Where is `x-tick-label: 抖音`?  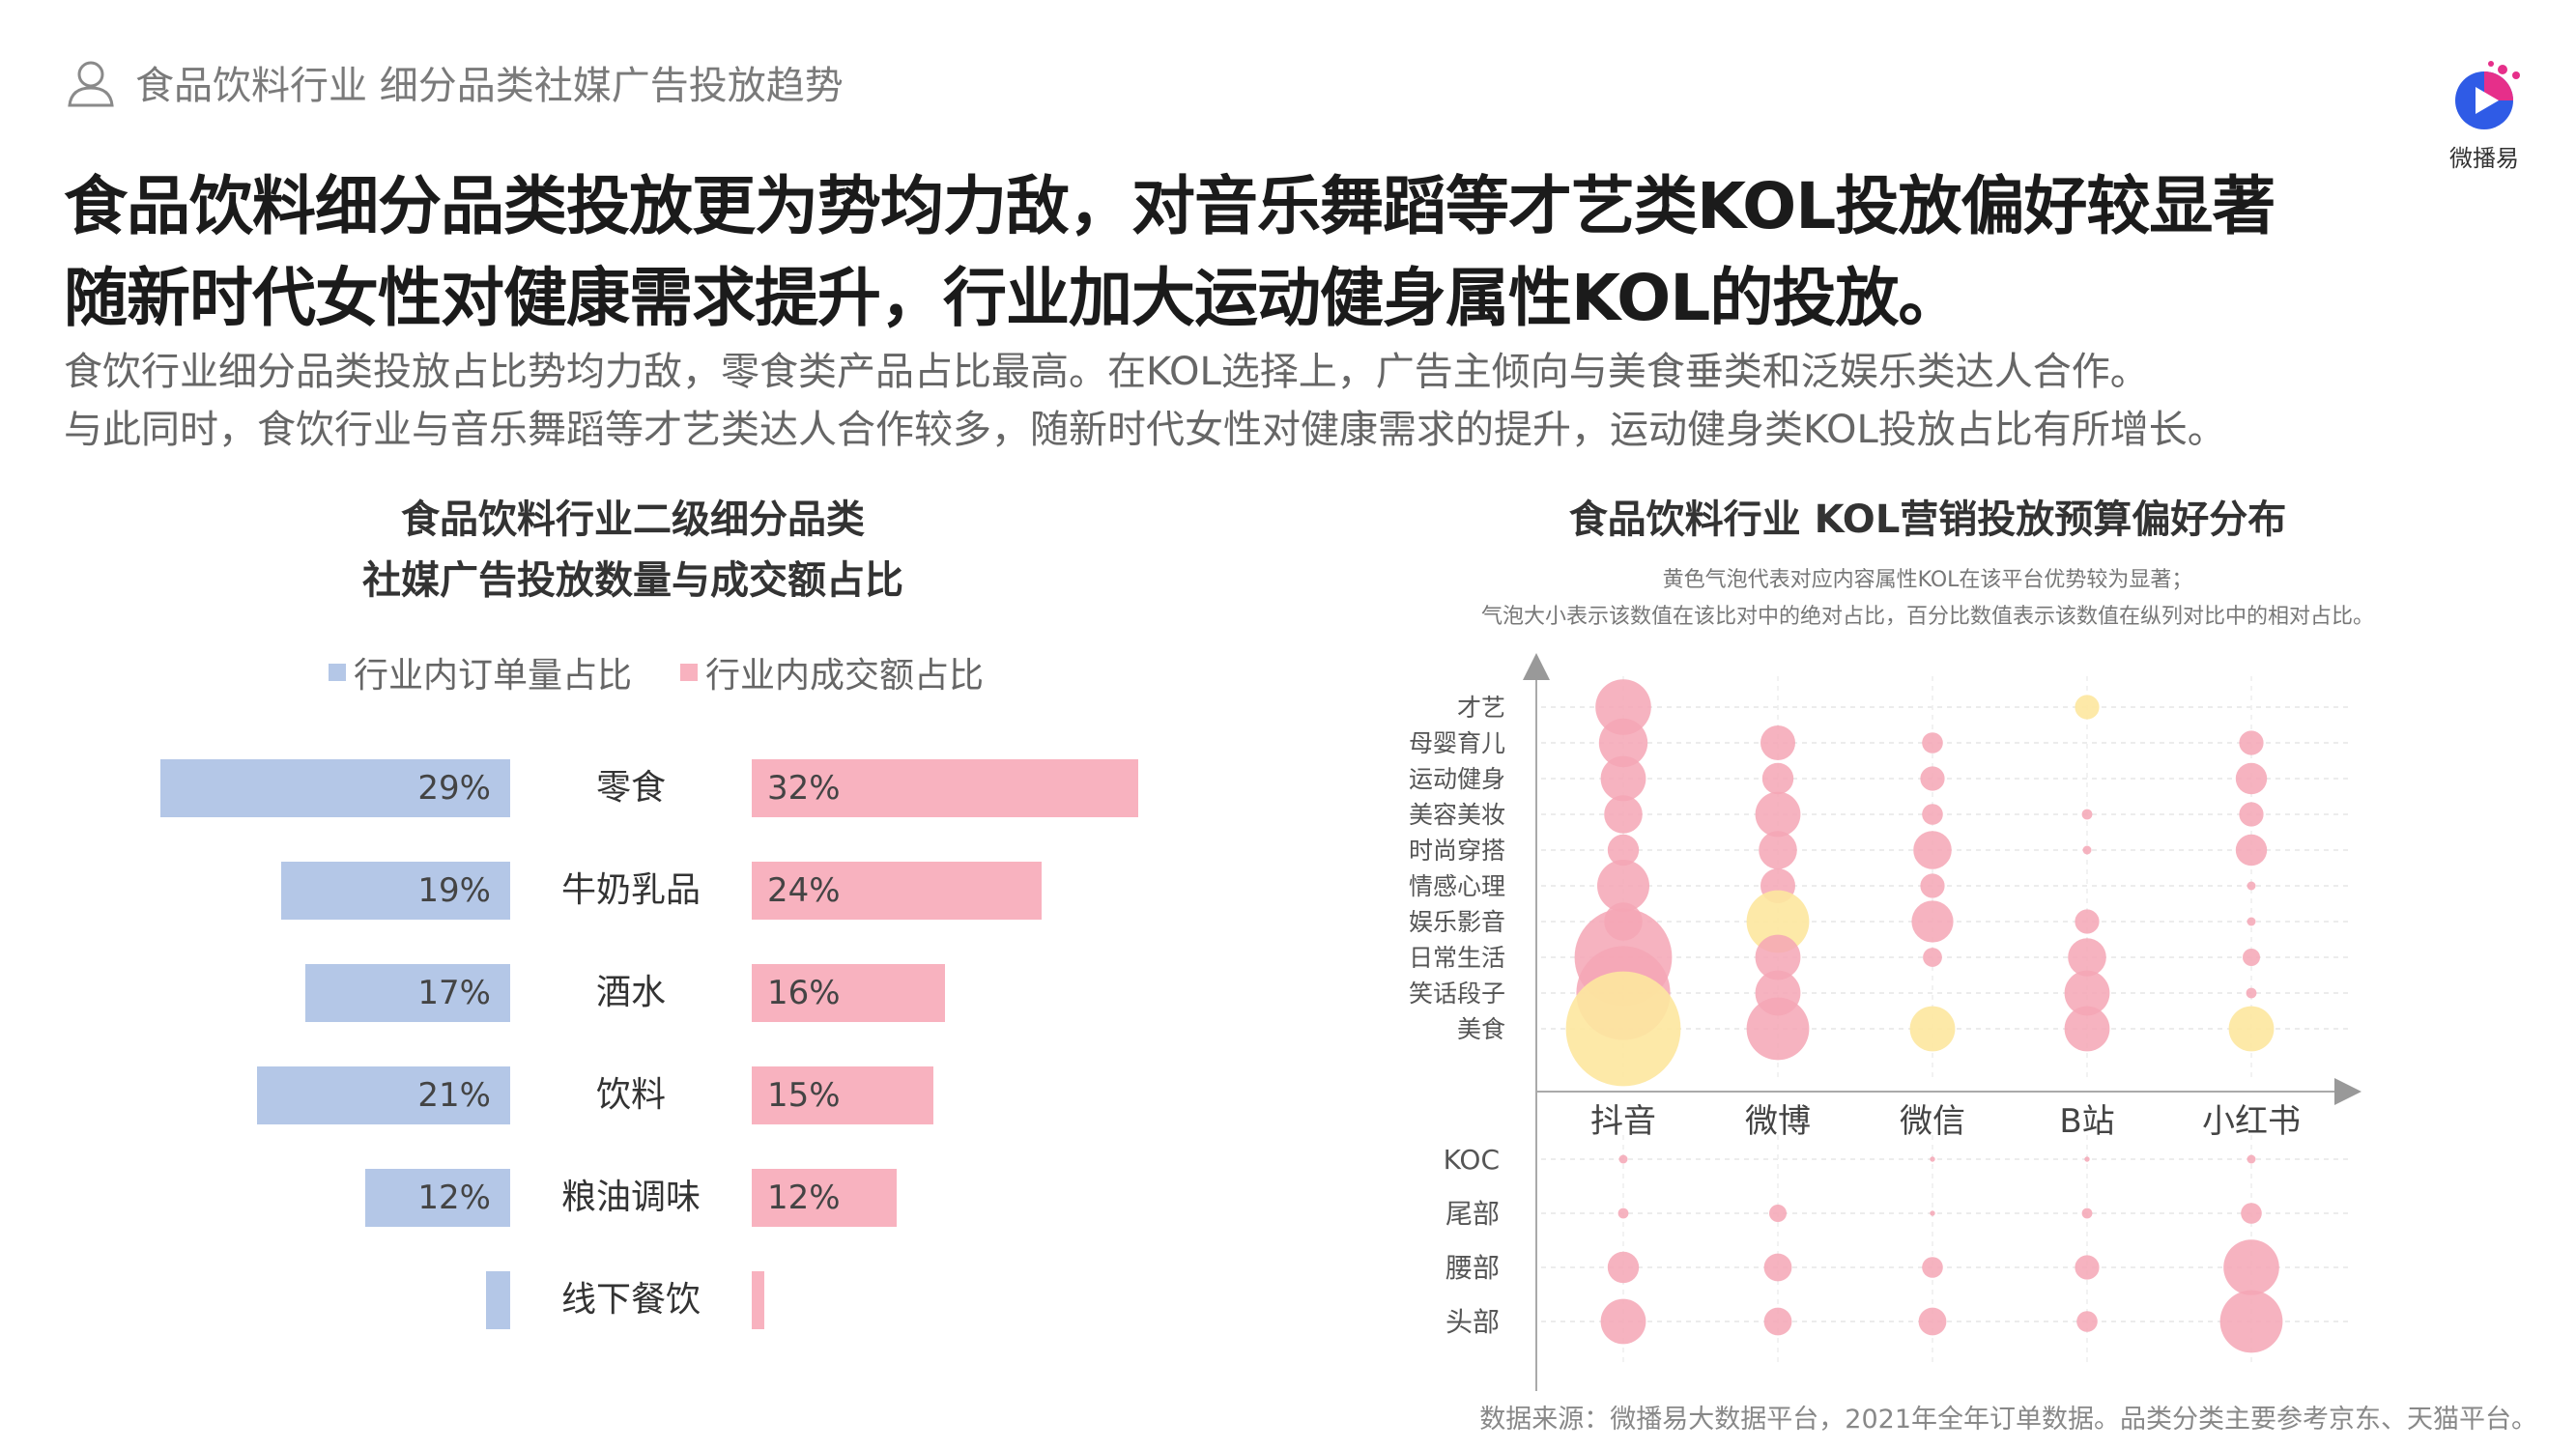
x-tick-label: 抖音 is located at coordinates (1623, 1121).